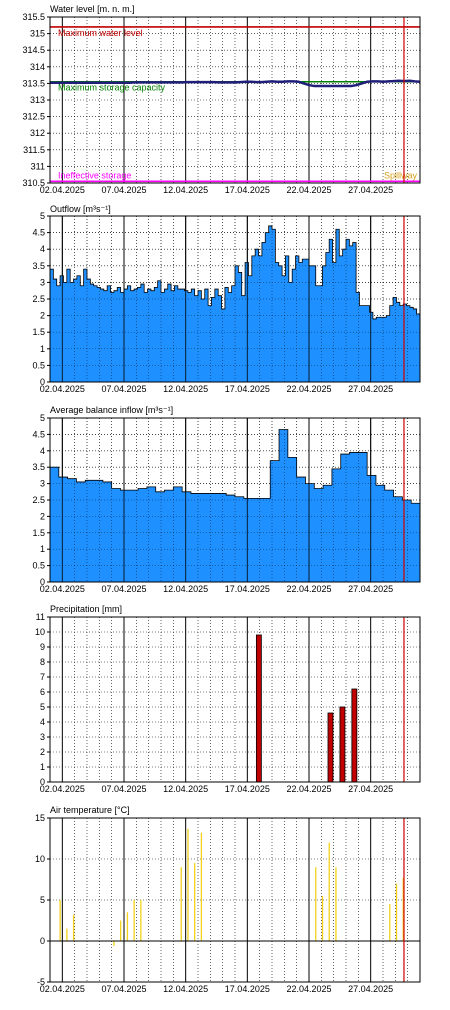 The width and height of the screenshot is (450, 1010). What do you see at coordinates (34, 150) in the screenshot?
I see `y-tick-label: 311.5` at bounding box center [34, 150].